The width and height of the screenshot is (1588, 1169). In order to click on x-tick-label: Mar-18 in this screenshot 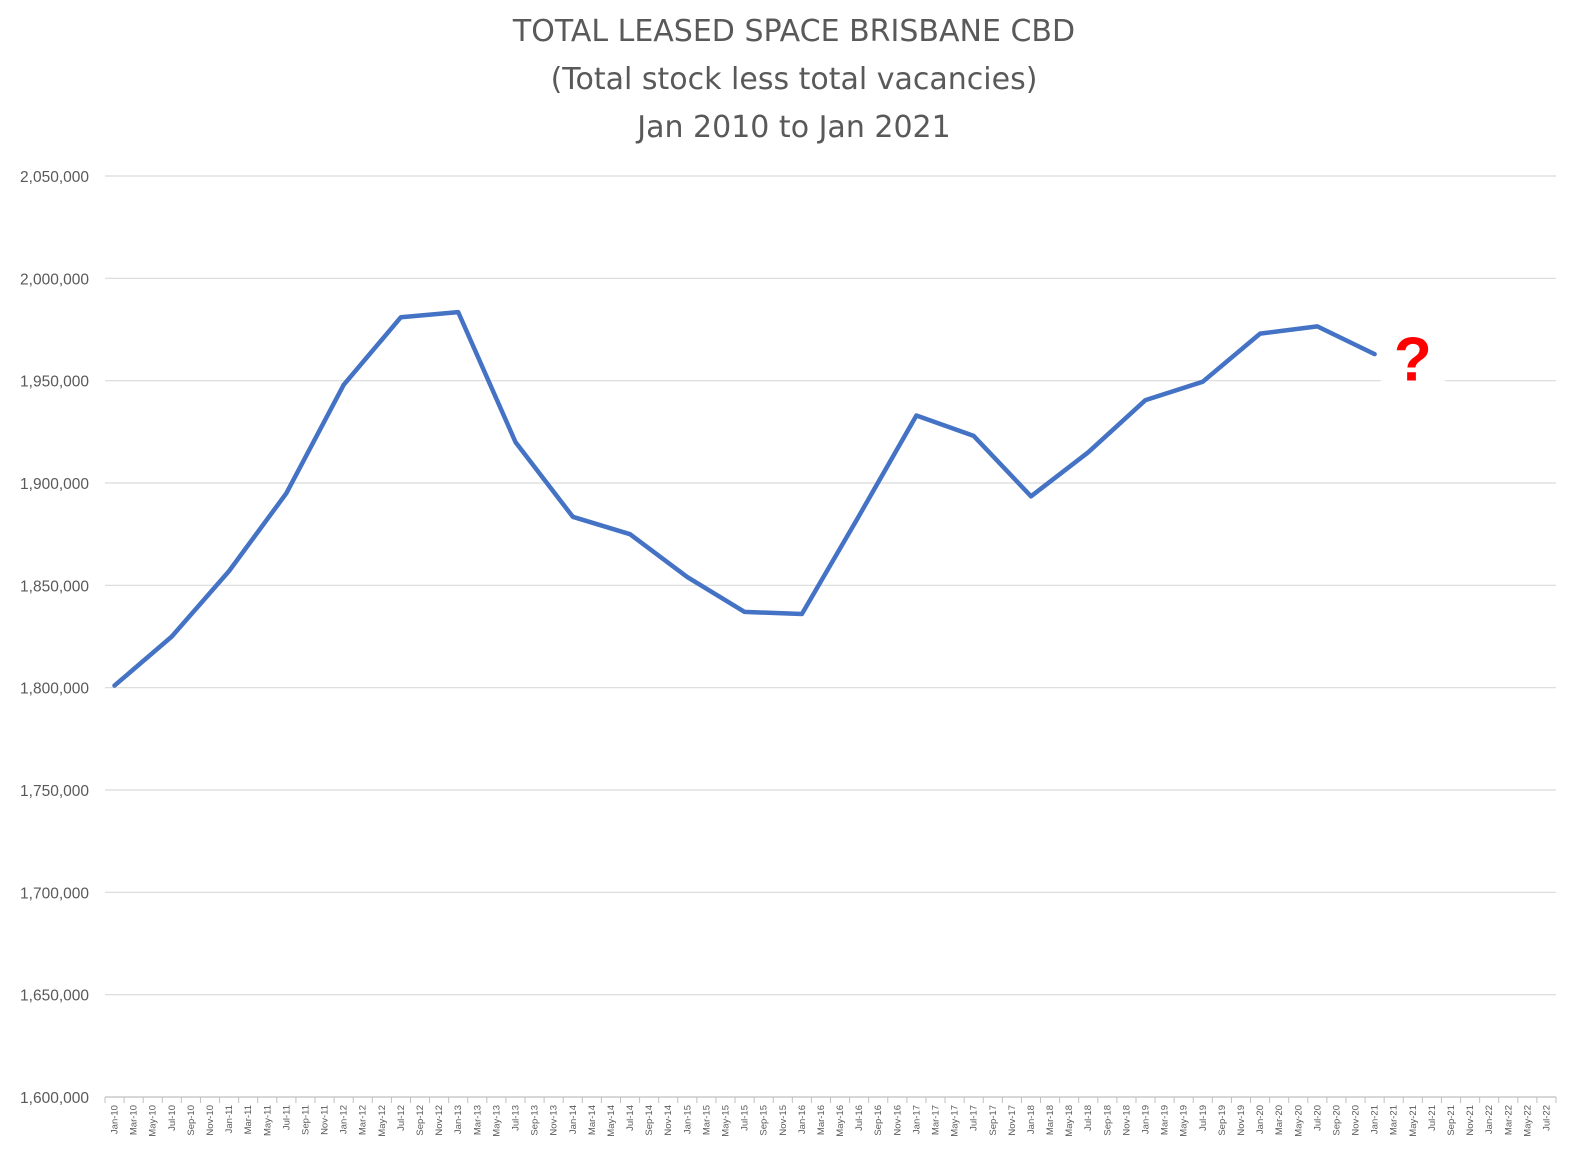, I will do `click(1050, 1120)`.